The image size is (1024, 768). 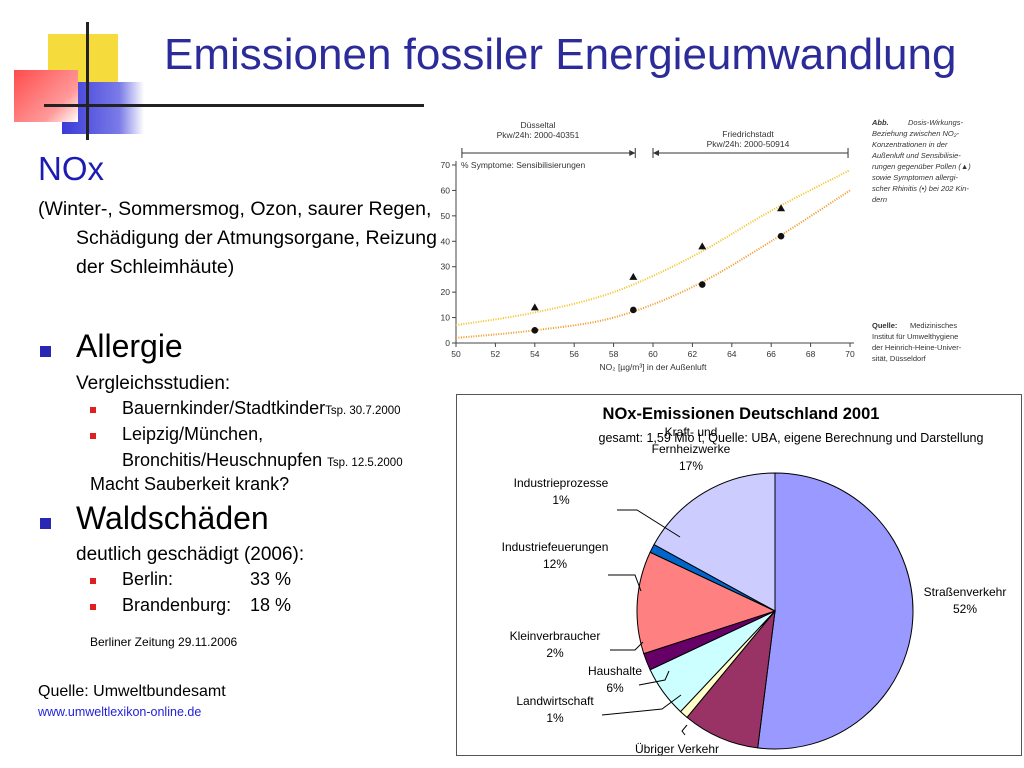 What do you see at coordinates (748, 144) in the screenshot?
I see `range-b-traffic: Pkw/24h: 2000-50914` at bounding box center [748, 144].